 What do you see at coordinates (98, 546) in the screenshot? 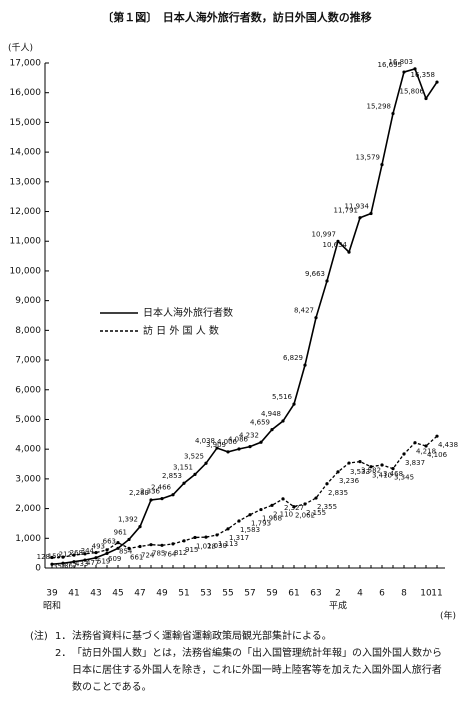
I see `data-label: 493` at bounding box center [98, 546].